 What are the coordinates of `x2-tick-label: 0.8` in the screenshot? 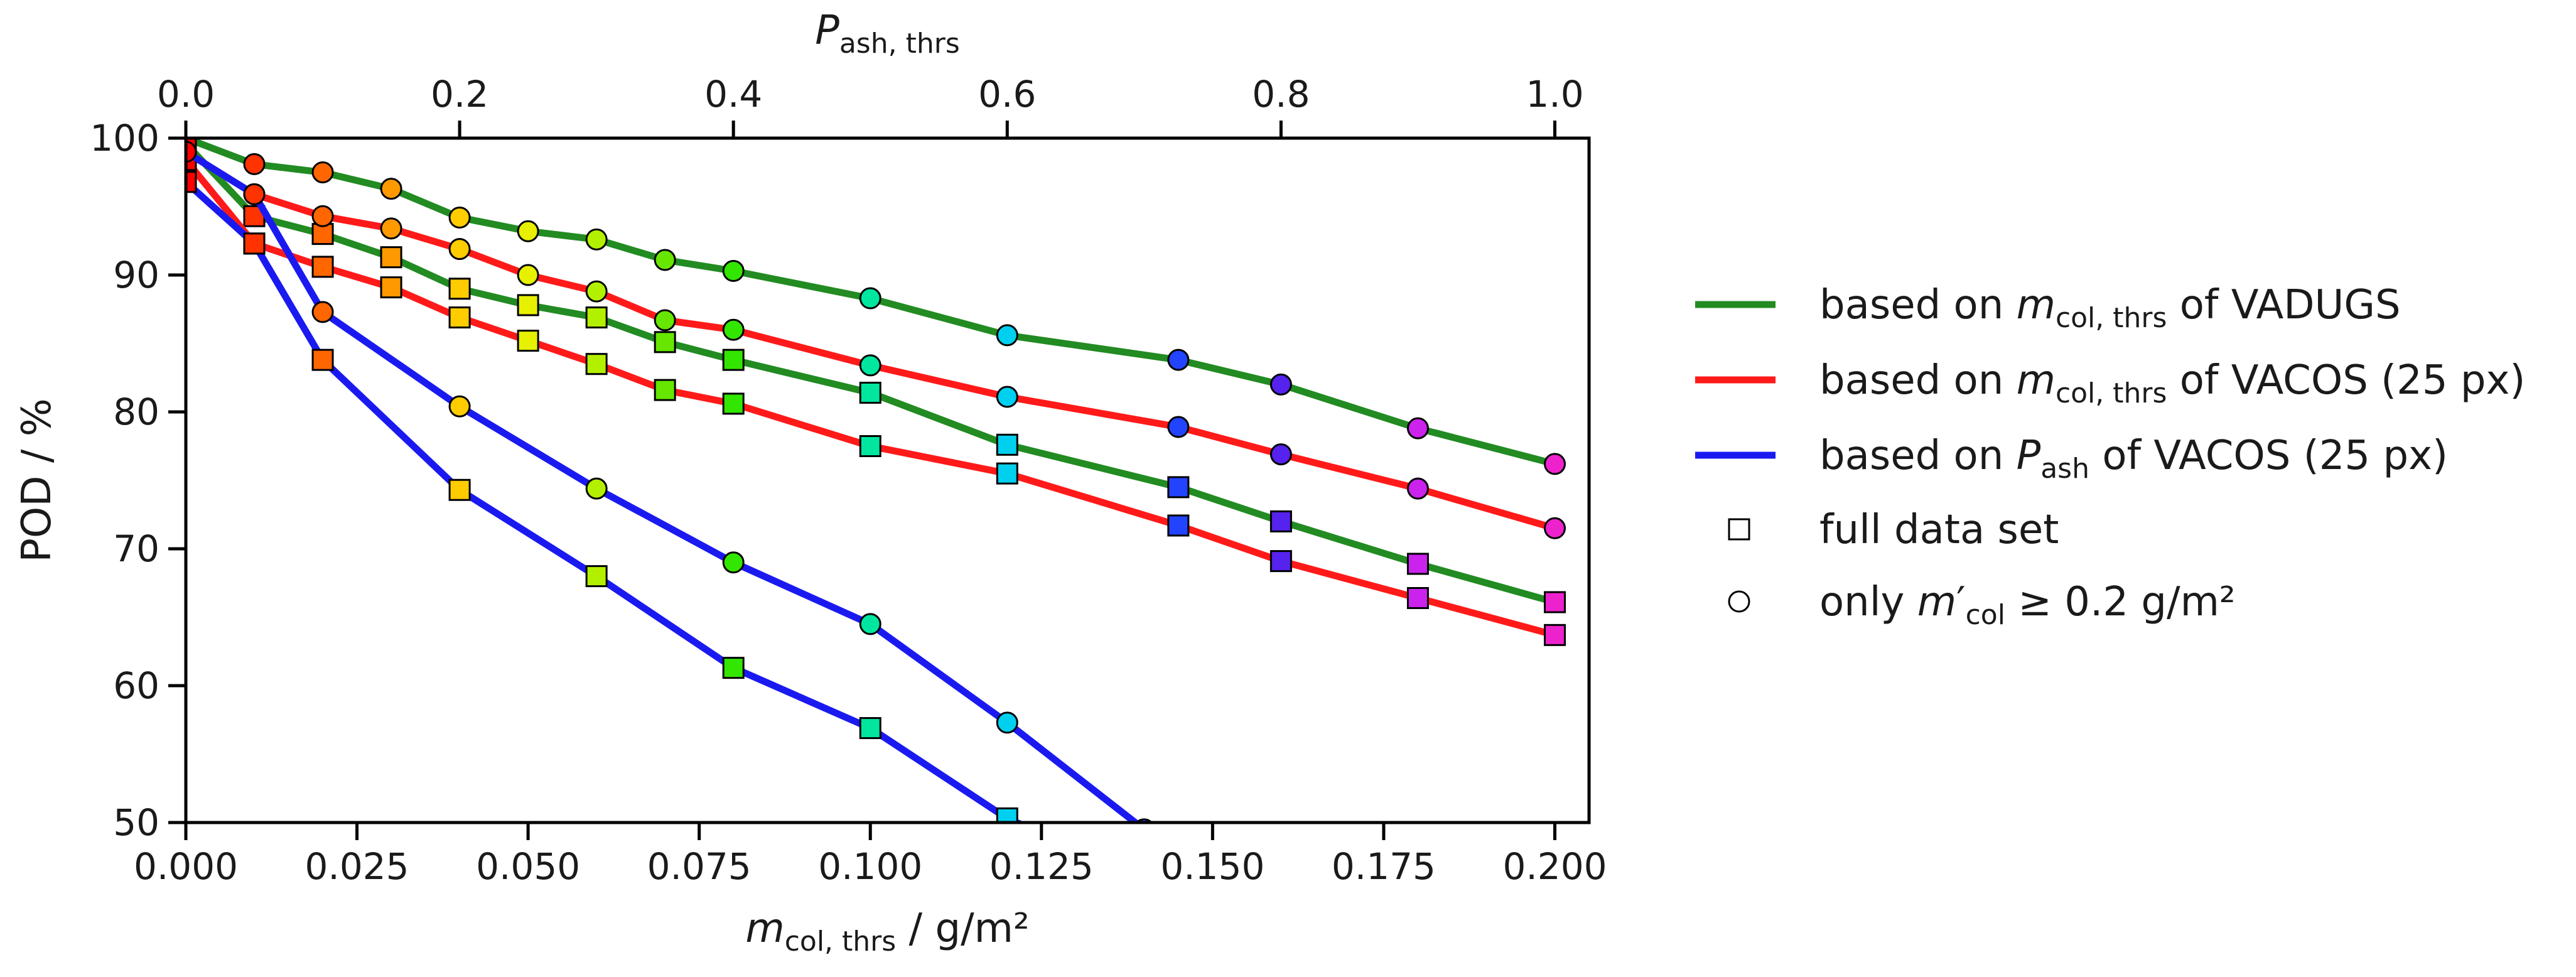 It's located at (1281, 94).